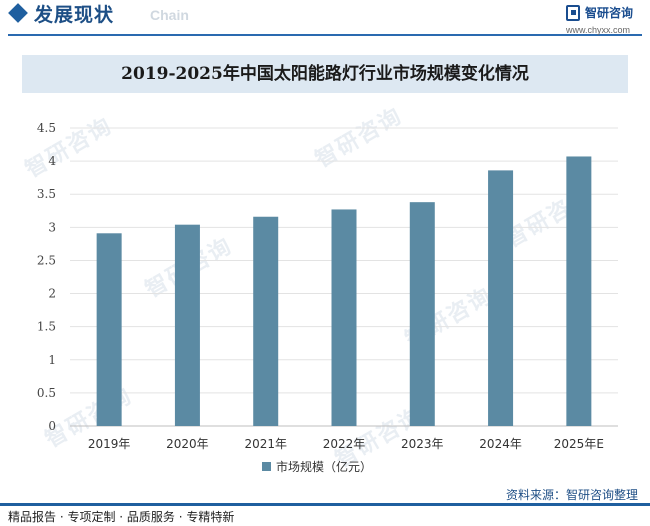 This screenshot has height=526, width=650. Describe the element at coordinates (52, 161) in the screenshot. I see `y-tick-label: 4` at that location.